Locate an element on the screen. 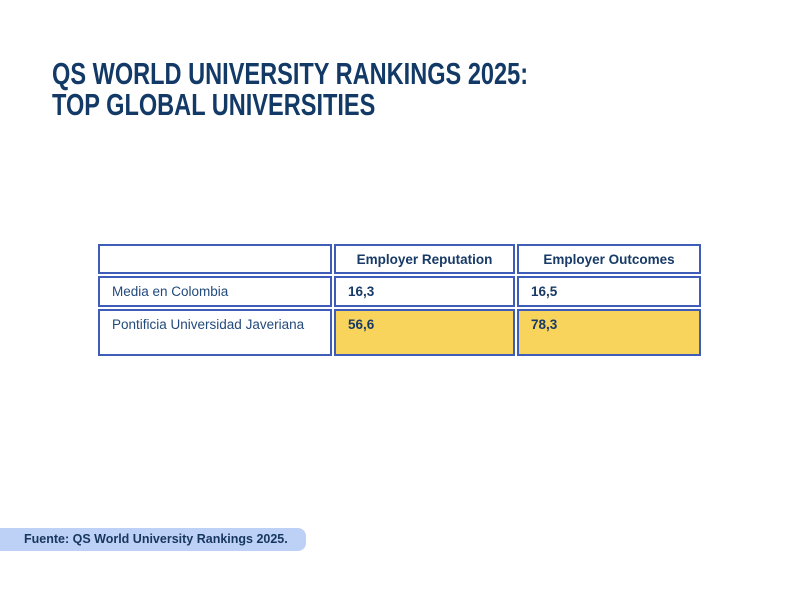 This screenshot has width=800, height=600. cell-javeriana-employer-reputation: 56,6 is located at coordinates (424, 332).